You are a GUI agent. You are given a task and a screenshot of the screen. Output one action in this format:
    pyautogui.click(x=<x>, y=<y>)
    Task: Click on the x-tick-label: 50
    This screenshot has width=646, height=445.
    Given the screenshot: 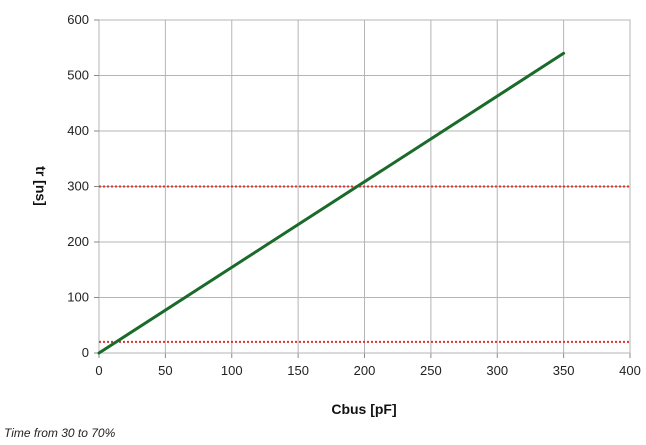 What is the action you would take?
    pyautogui.click(x=165, y=370)
    